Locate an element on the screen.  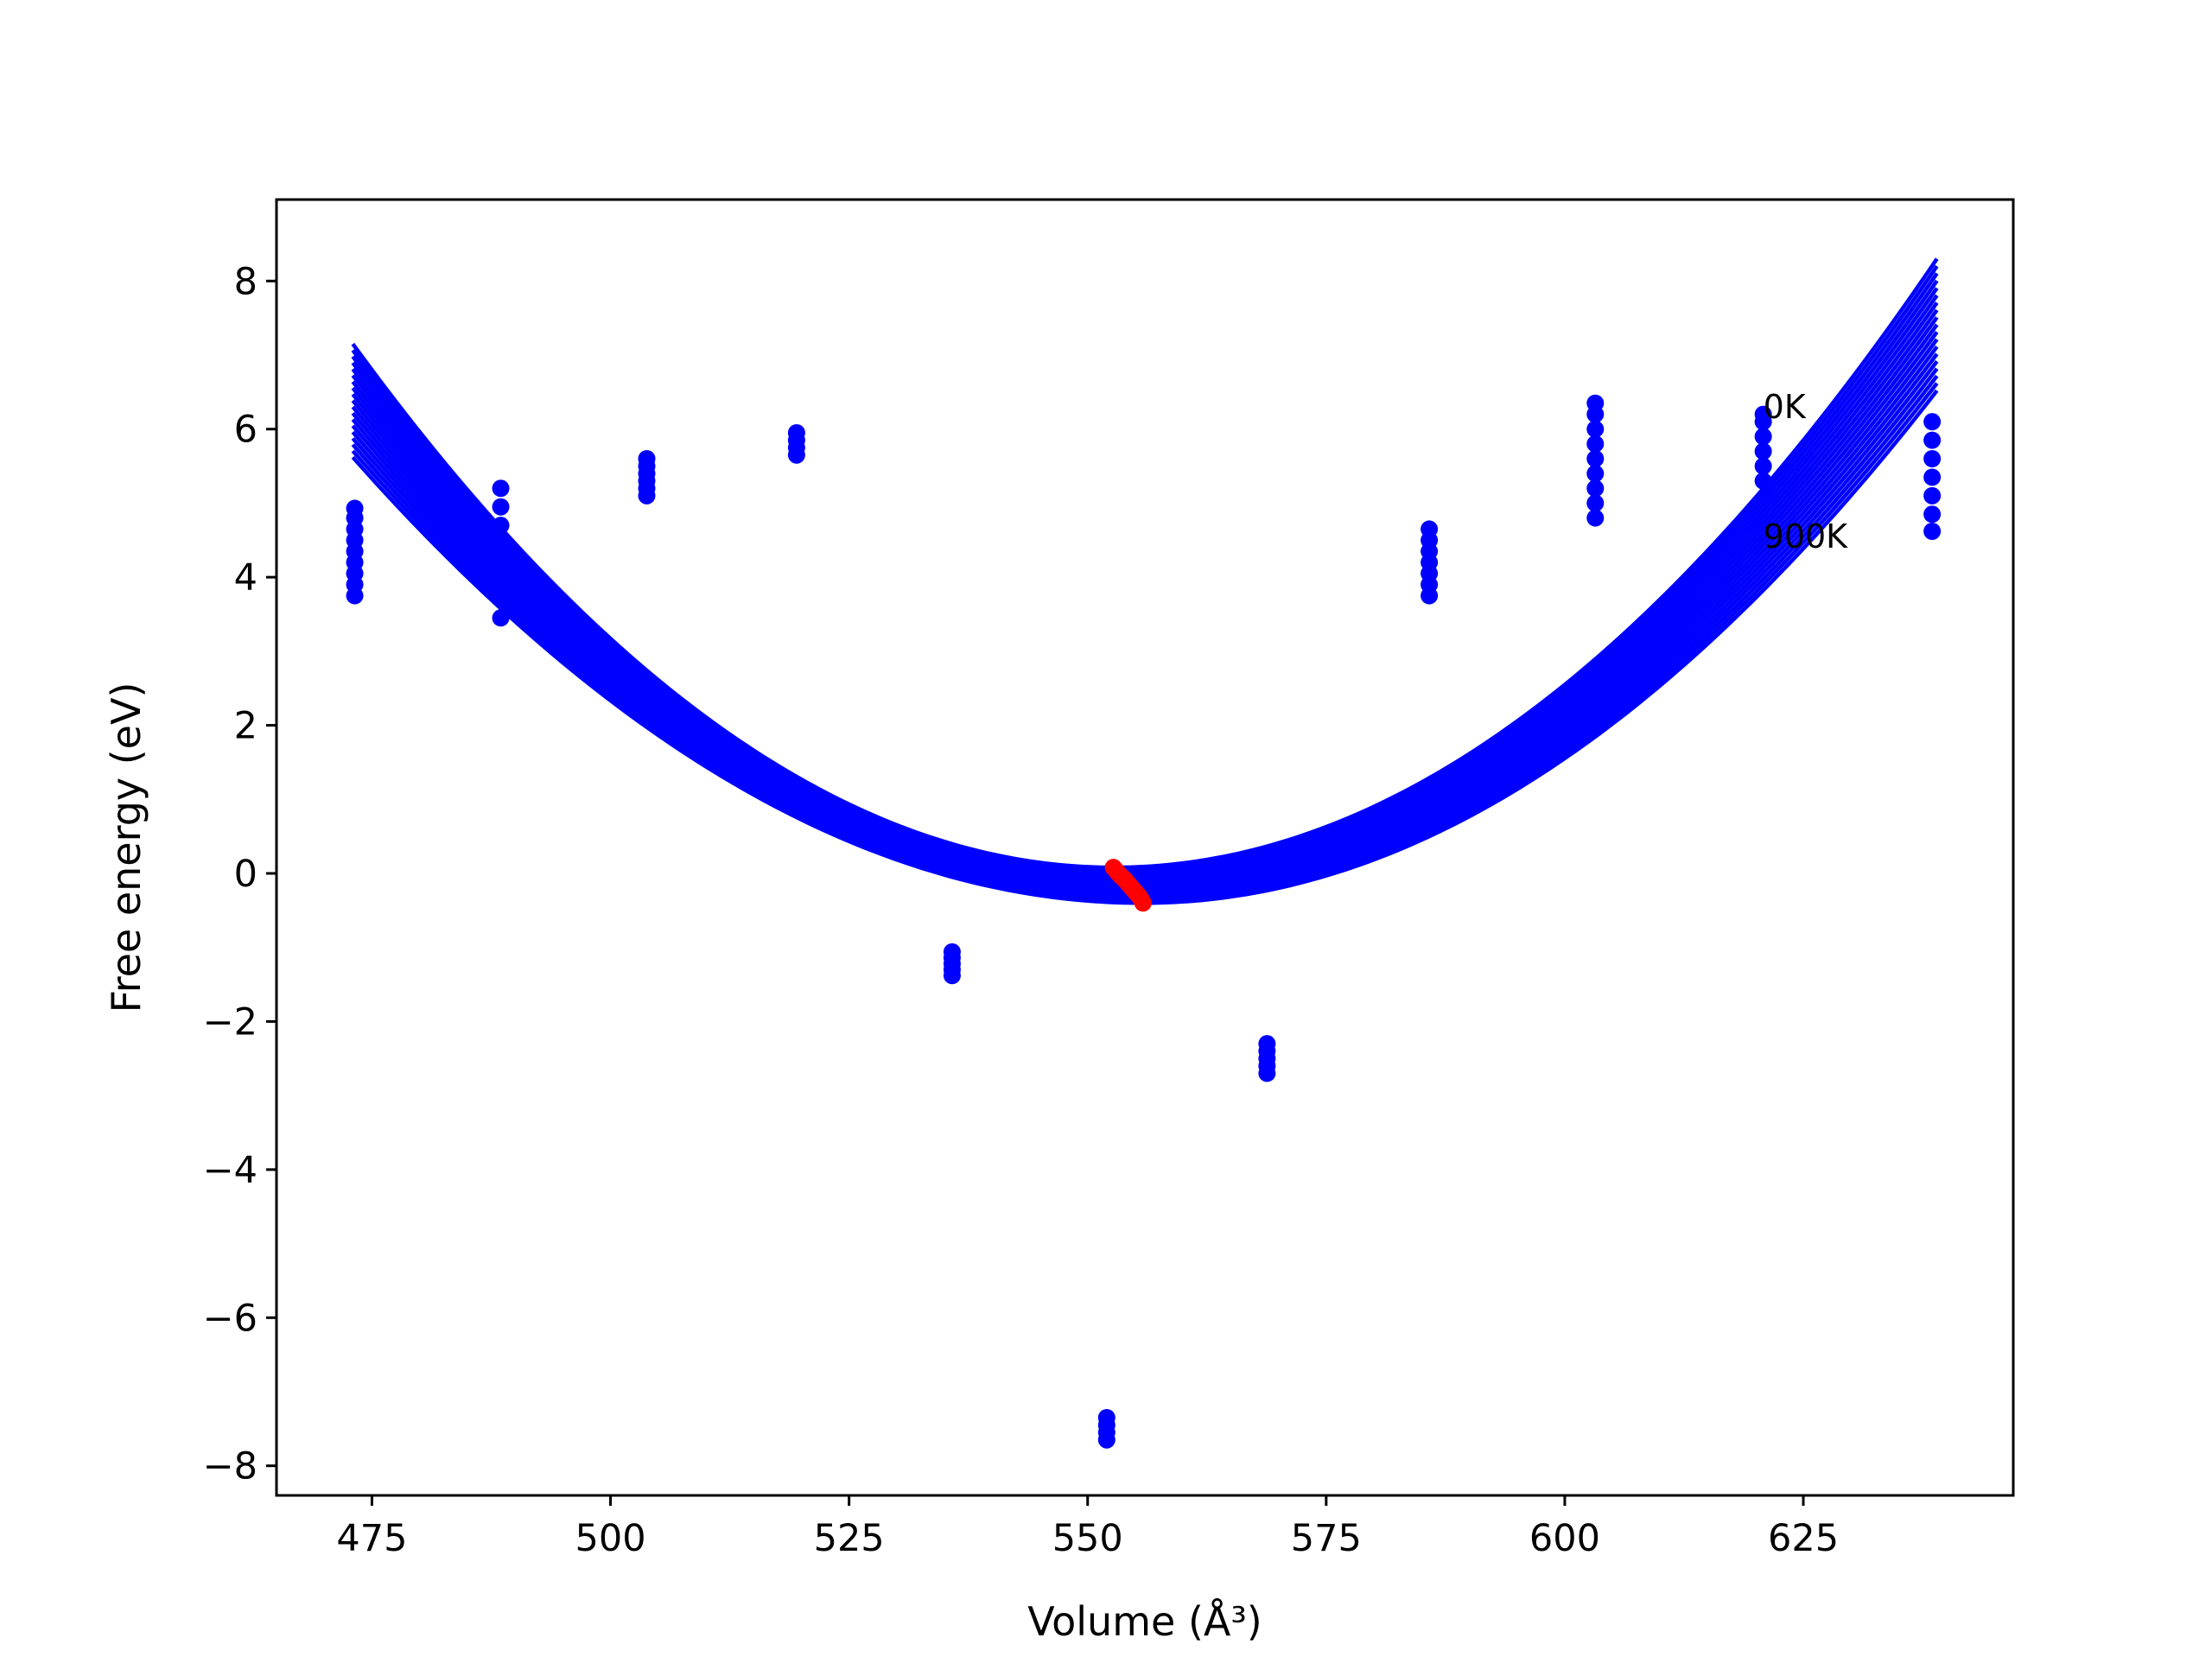
y-axis-ticks: −8 −6 −4 −2 0 2 4 6 8 is located at coordinates (239, 874).